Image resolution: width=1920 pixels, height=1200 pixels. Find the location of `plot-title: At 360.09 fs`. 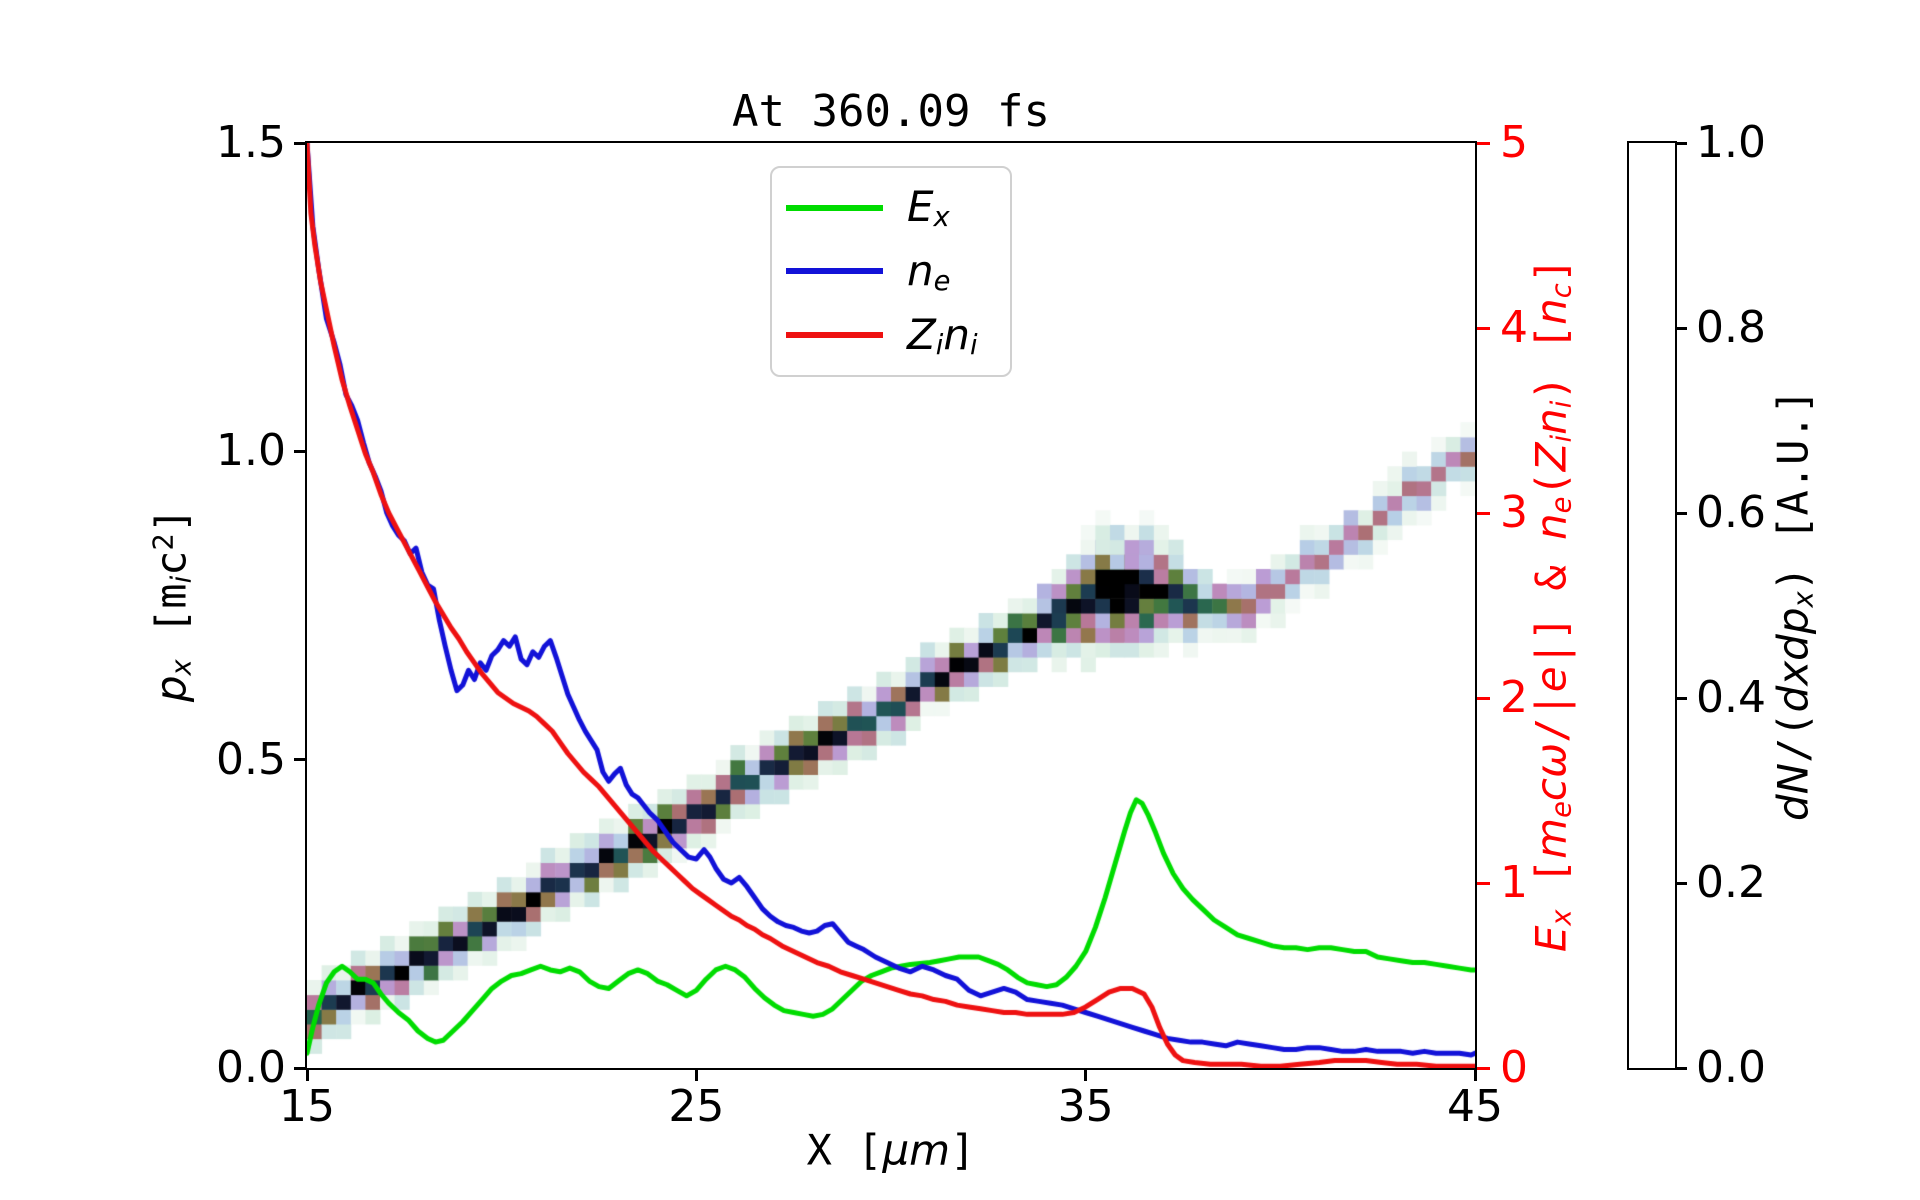

plot-title: At 360.09 fs is located at coordinates (891, 111).